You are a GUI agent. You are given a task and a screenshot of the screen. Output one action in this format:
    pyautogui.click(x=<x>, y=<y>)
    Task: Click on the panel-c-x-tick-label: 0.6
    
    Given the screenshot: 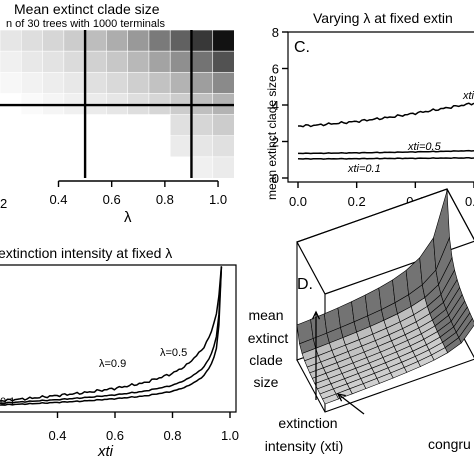 What is the action you would take?
    pyautogui.click(x=469, y=201)
    